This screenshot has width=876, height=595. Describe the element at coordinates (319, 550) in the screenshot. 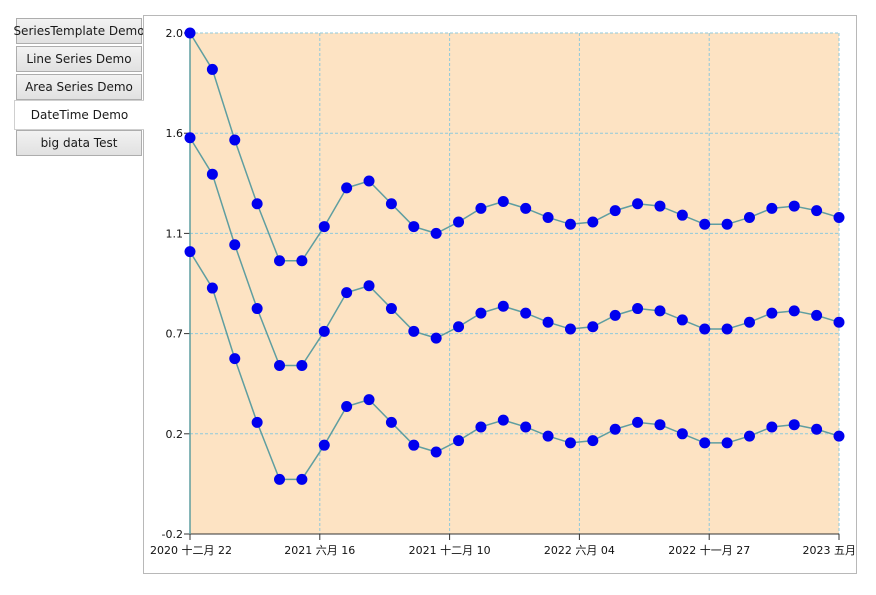

I see `x-tick-label: 2021 六月 16` at that location.